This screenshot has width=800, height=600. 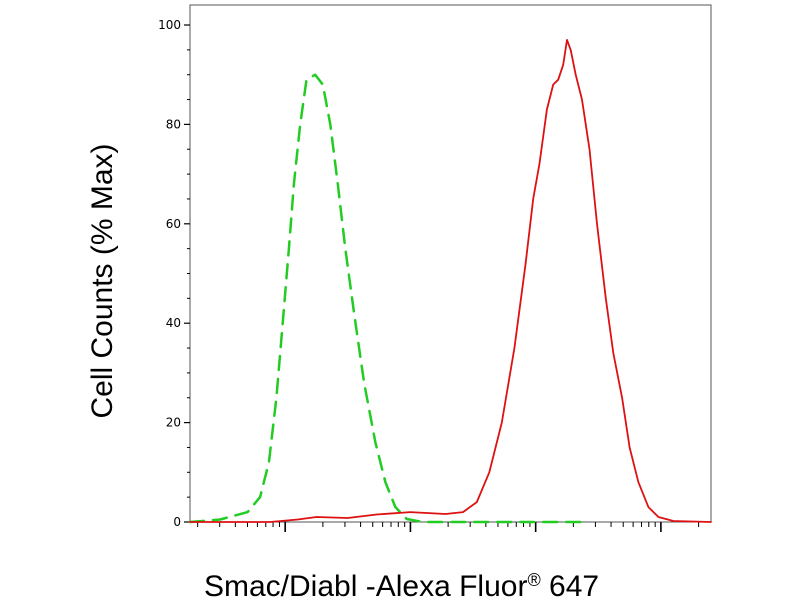 What do you see at coordinates (570, 585) in the screenshot?
I see `x-axis-title-suffix: 647` at bounding box center [570, 585].